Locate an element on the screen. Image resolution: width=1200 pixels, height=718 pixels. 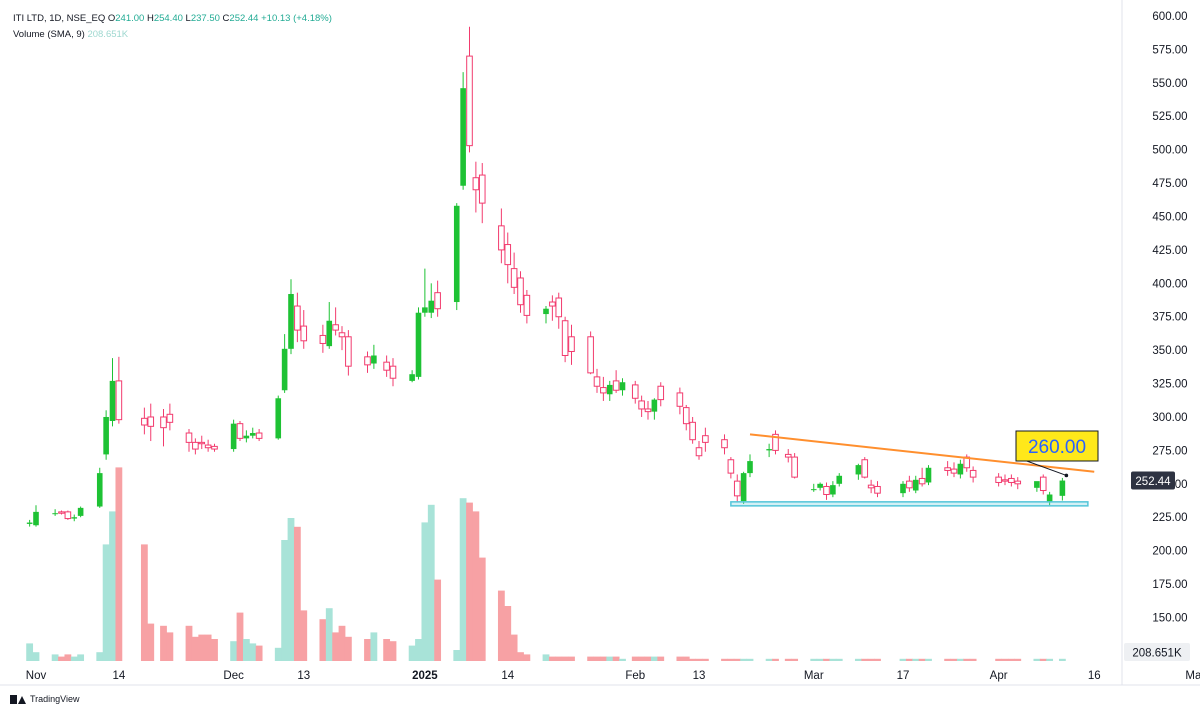
tradingview-branding: TradingView is located at coordinates (45, 699).